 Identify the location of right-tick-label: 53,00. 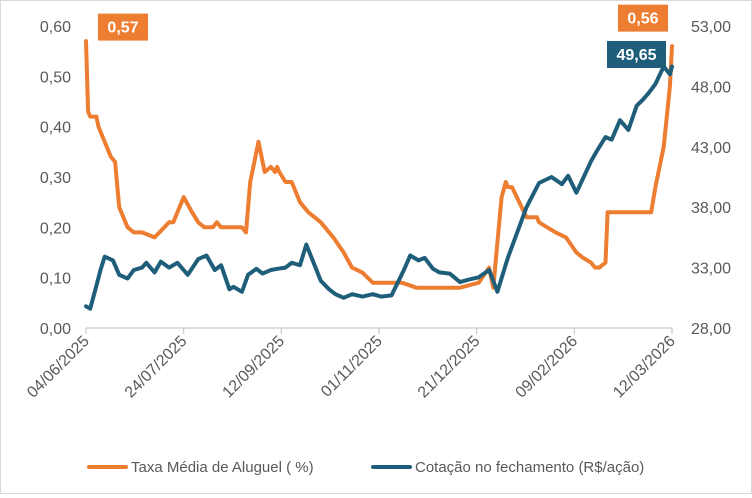
(711, 27).